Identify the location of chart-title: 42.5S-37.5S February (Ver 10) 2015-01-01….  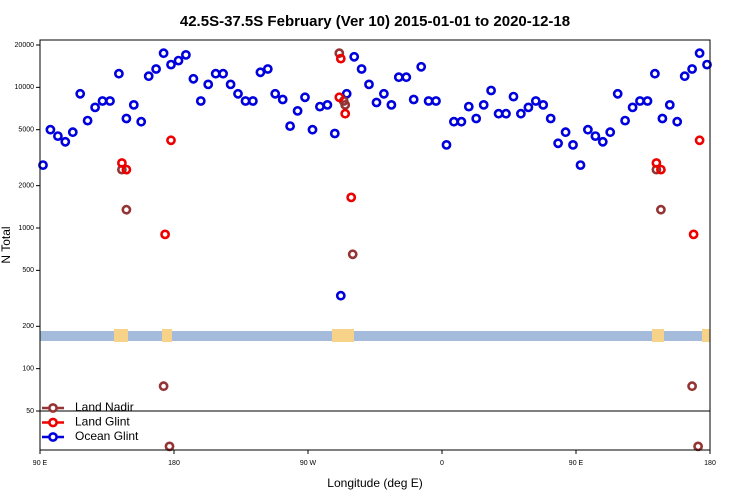
(375, 21).